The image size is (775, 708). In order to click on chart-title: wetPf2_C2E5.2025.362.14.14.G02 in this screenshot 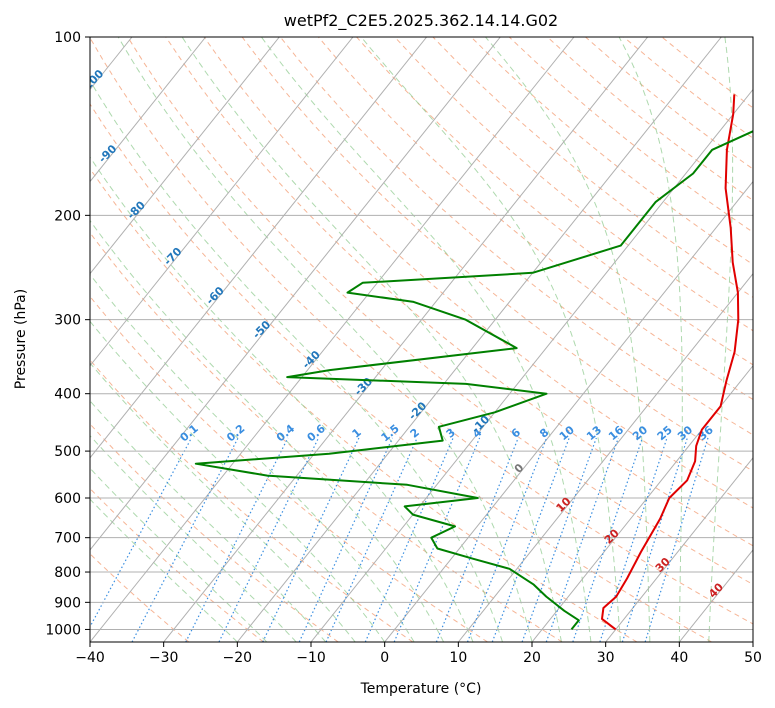, I will do `click(421, 21)`.